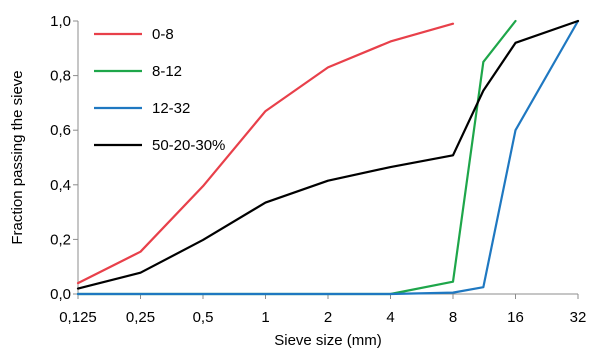 This screenshot has height=350, width=591. I want to click on legend: 0-8 8-12 12-32 50-20-30%, so click(159, 90).